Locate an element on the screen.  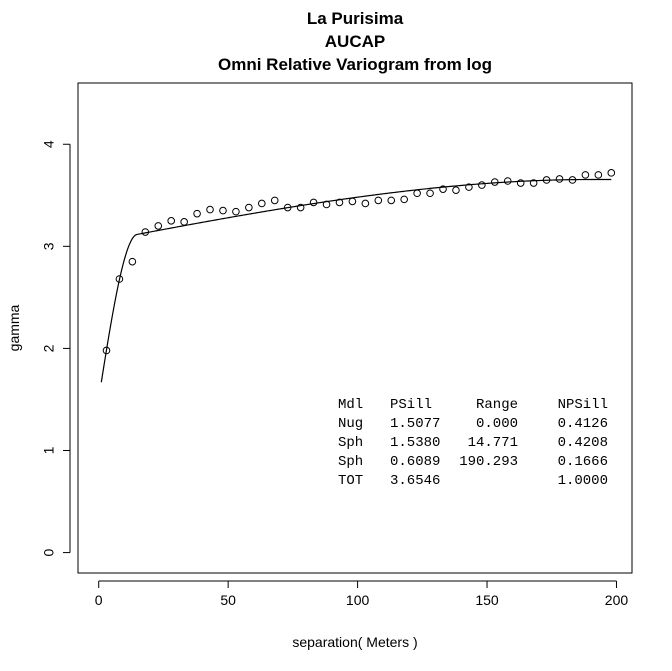
table-cell: 0.4208 is located at coordinates (583, 443).